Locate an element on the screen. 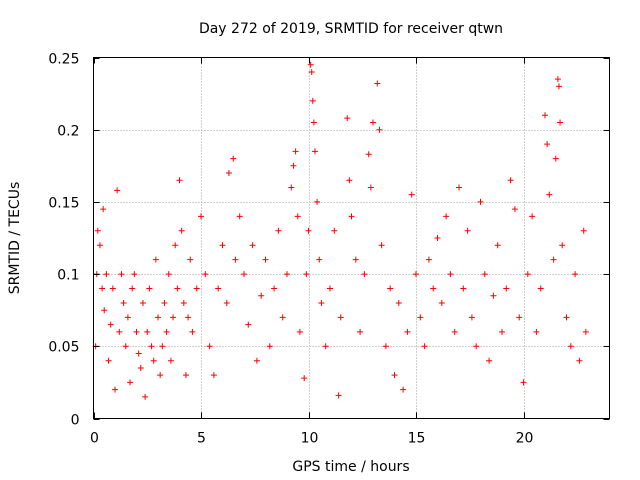 Image resolution: width=640 pixels, height=480 pixels. x-tick-label: 15 is located at coordinates (417, 439).